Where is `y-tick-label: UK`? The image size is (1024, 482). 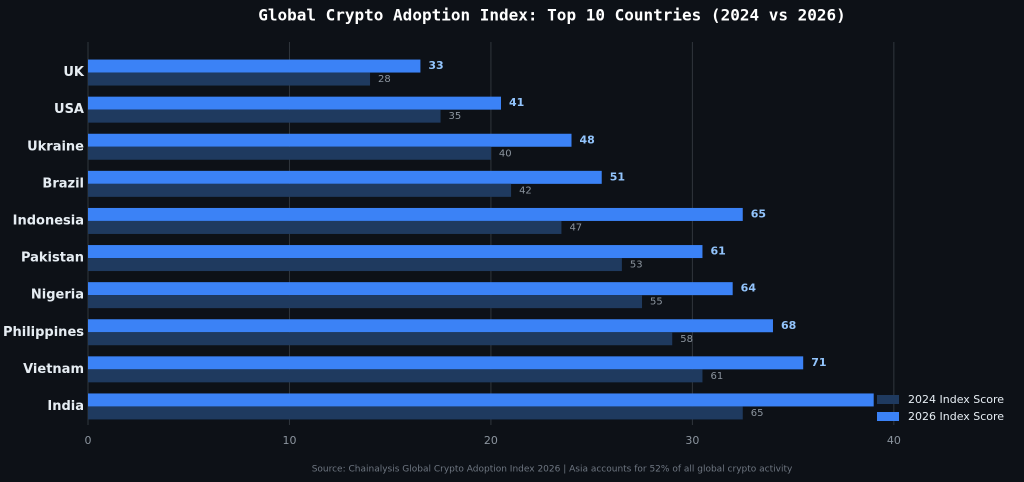 y-tick-label: UK is located at coordinates (74, 72).